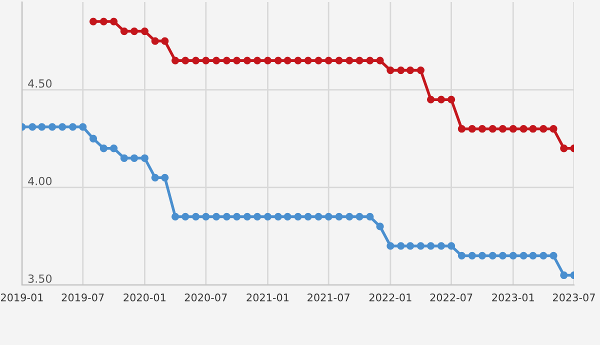  I want to click on x-tick-label: 2020-01, so click(145, 298).